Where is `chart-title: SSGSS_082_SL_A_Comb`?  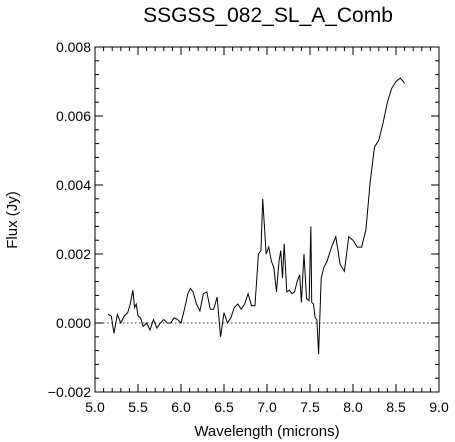
chart-title: SSGSS_082_SL_A_Comb is located at coordinates (268, 15).